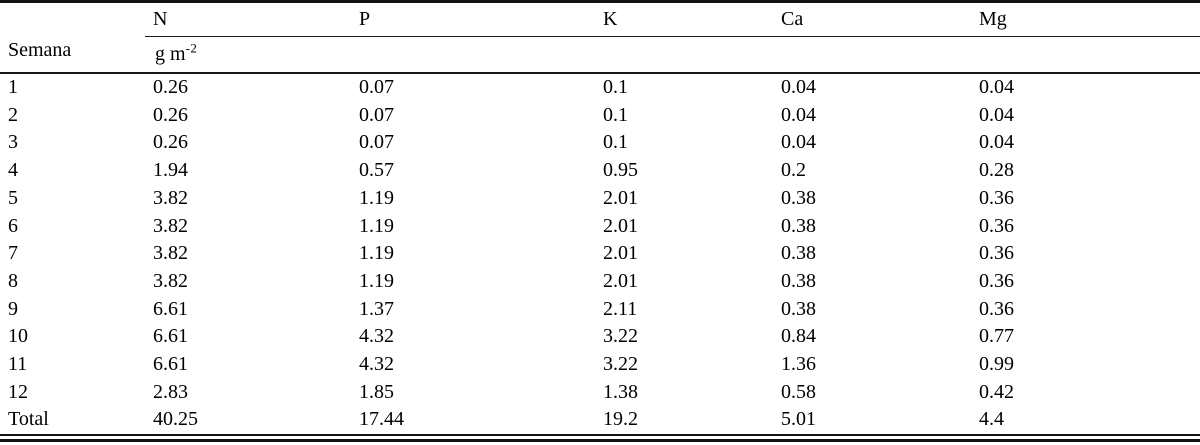 This screenshot has width=1200, height=445. I want to click on row-label: 6, so click(13, 225).